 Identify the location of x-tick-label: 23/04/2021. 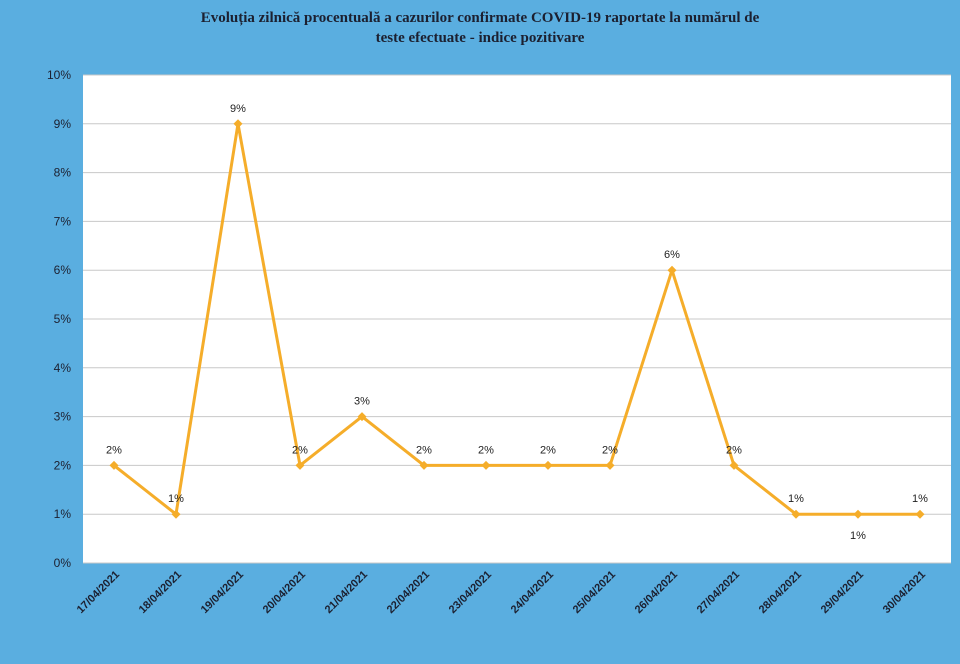
(470, 592).